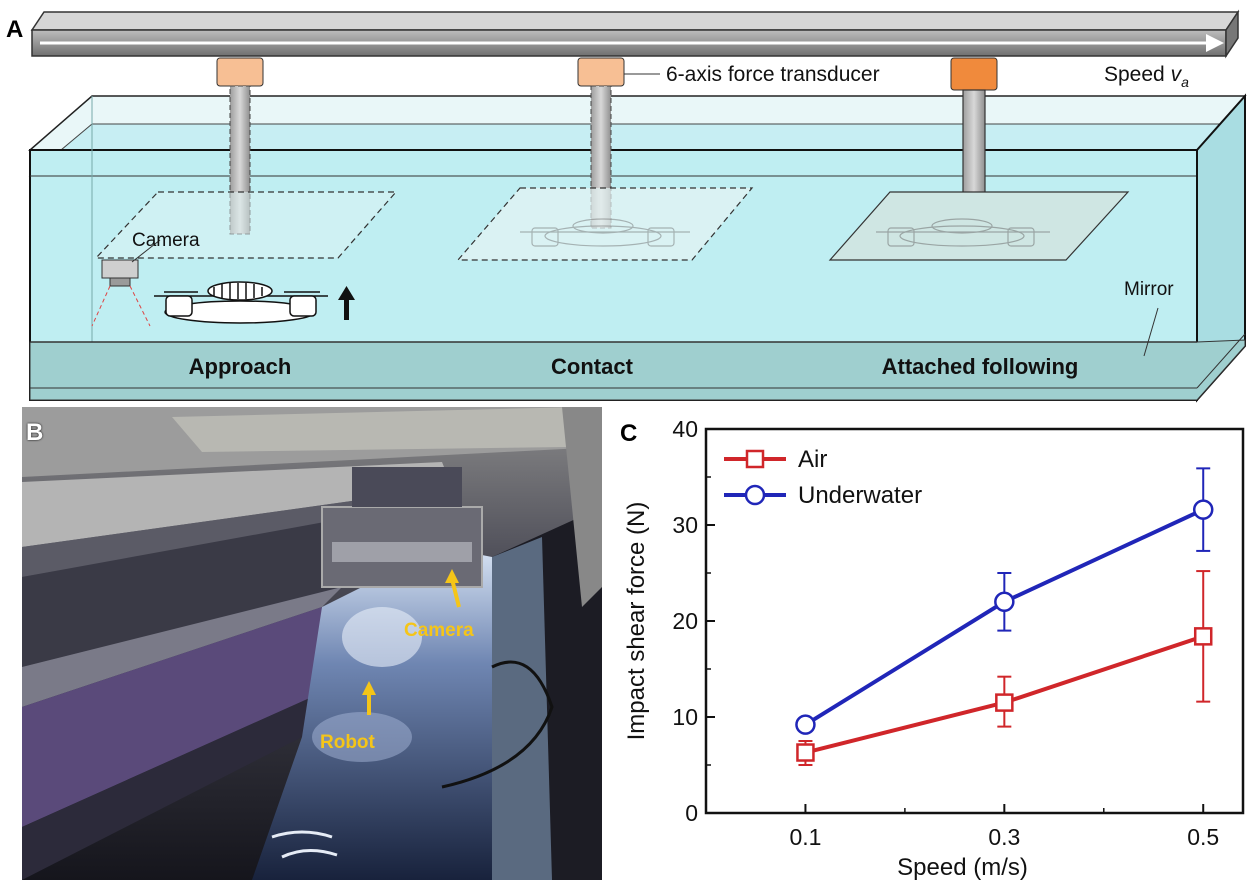  What do you see at coordinates (455, 593) in the screenshot?
I see `camera-arrow-icon` at bounding box center [455, 593].